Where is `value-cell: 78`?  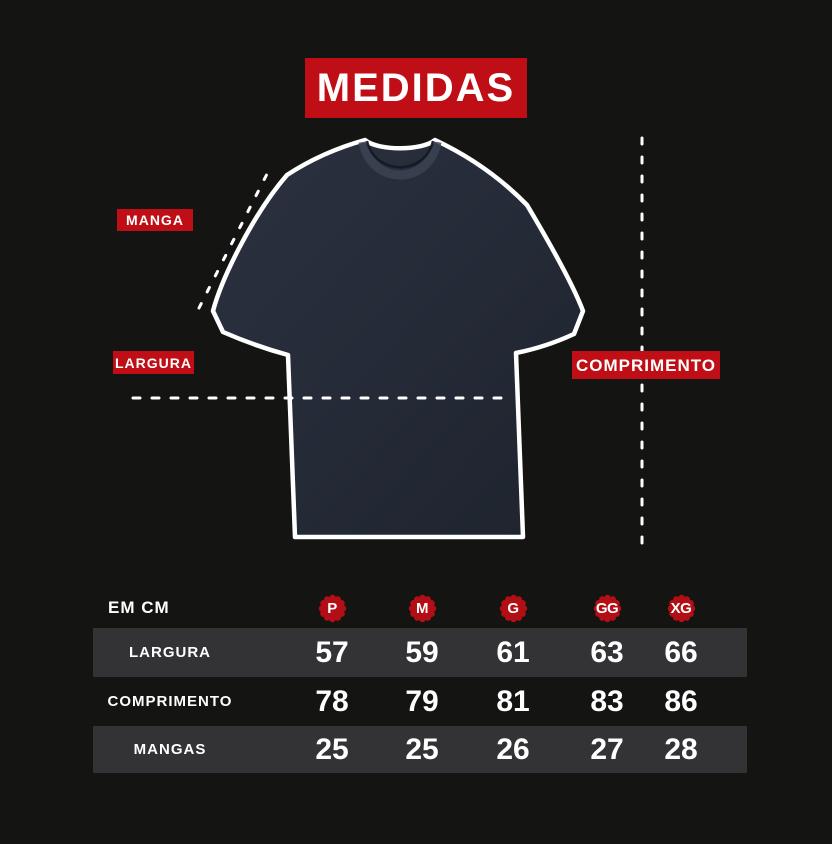 value-cell: 78 is located at coordinates (332, 701).